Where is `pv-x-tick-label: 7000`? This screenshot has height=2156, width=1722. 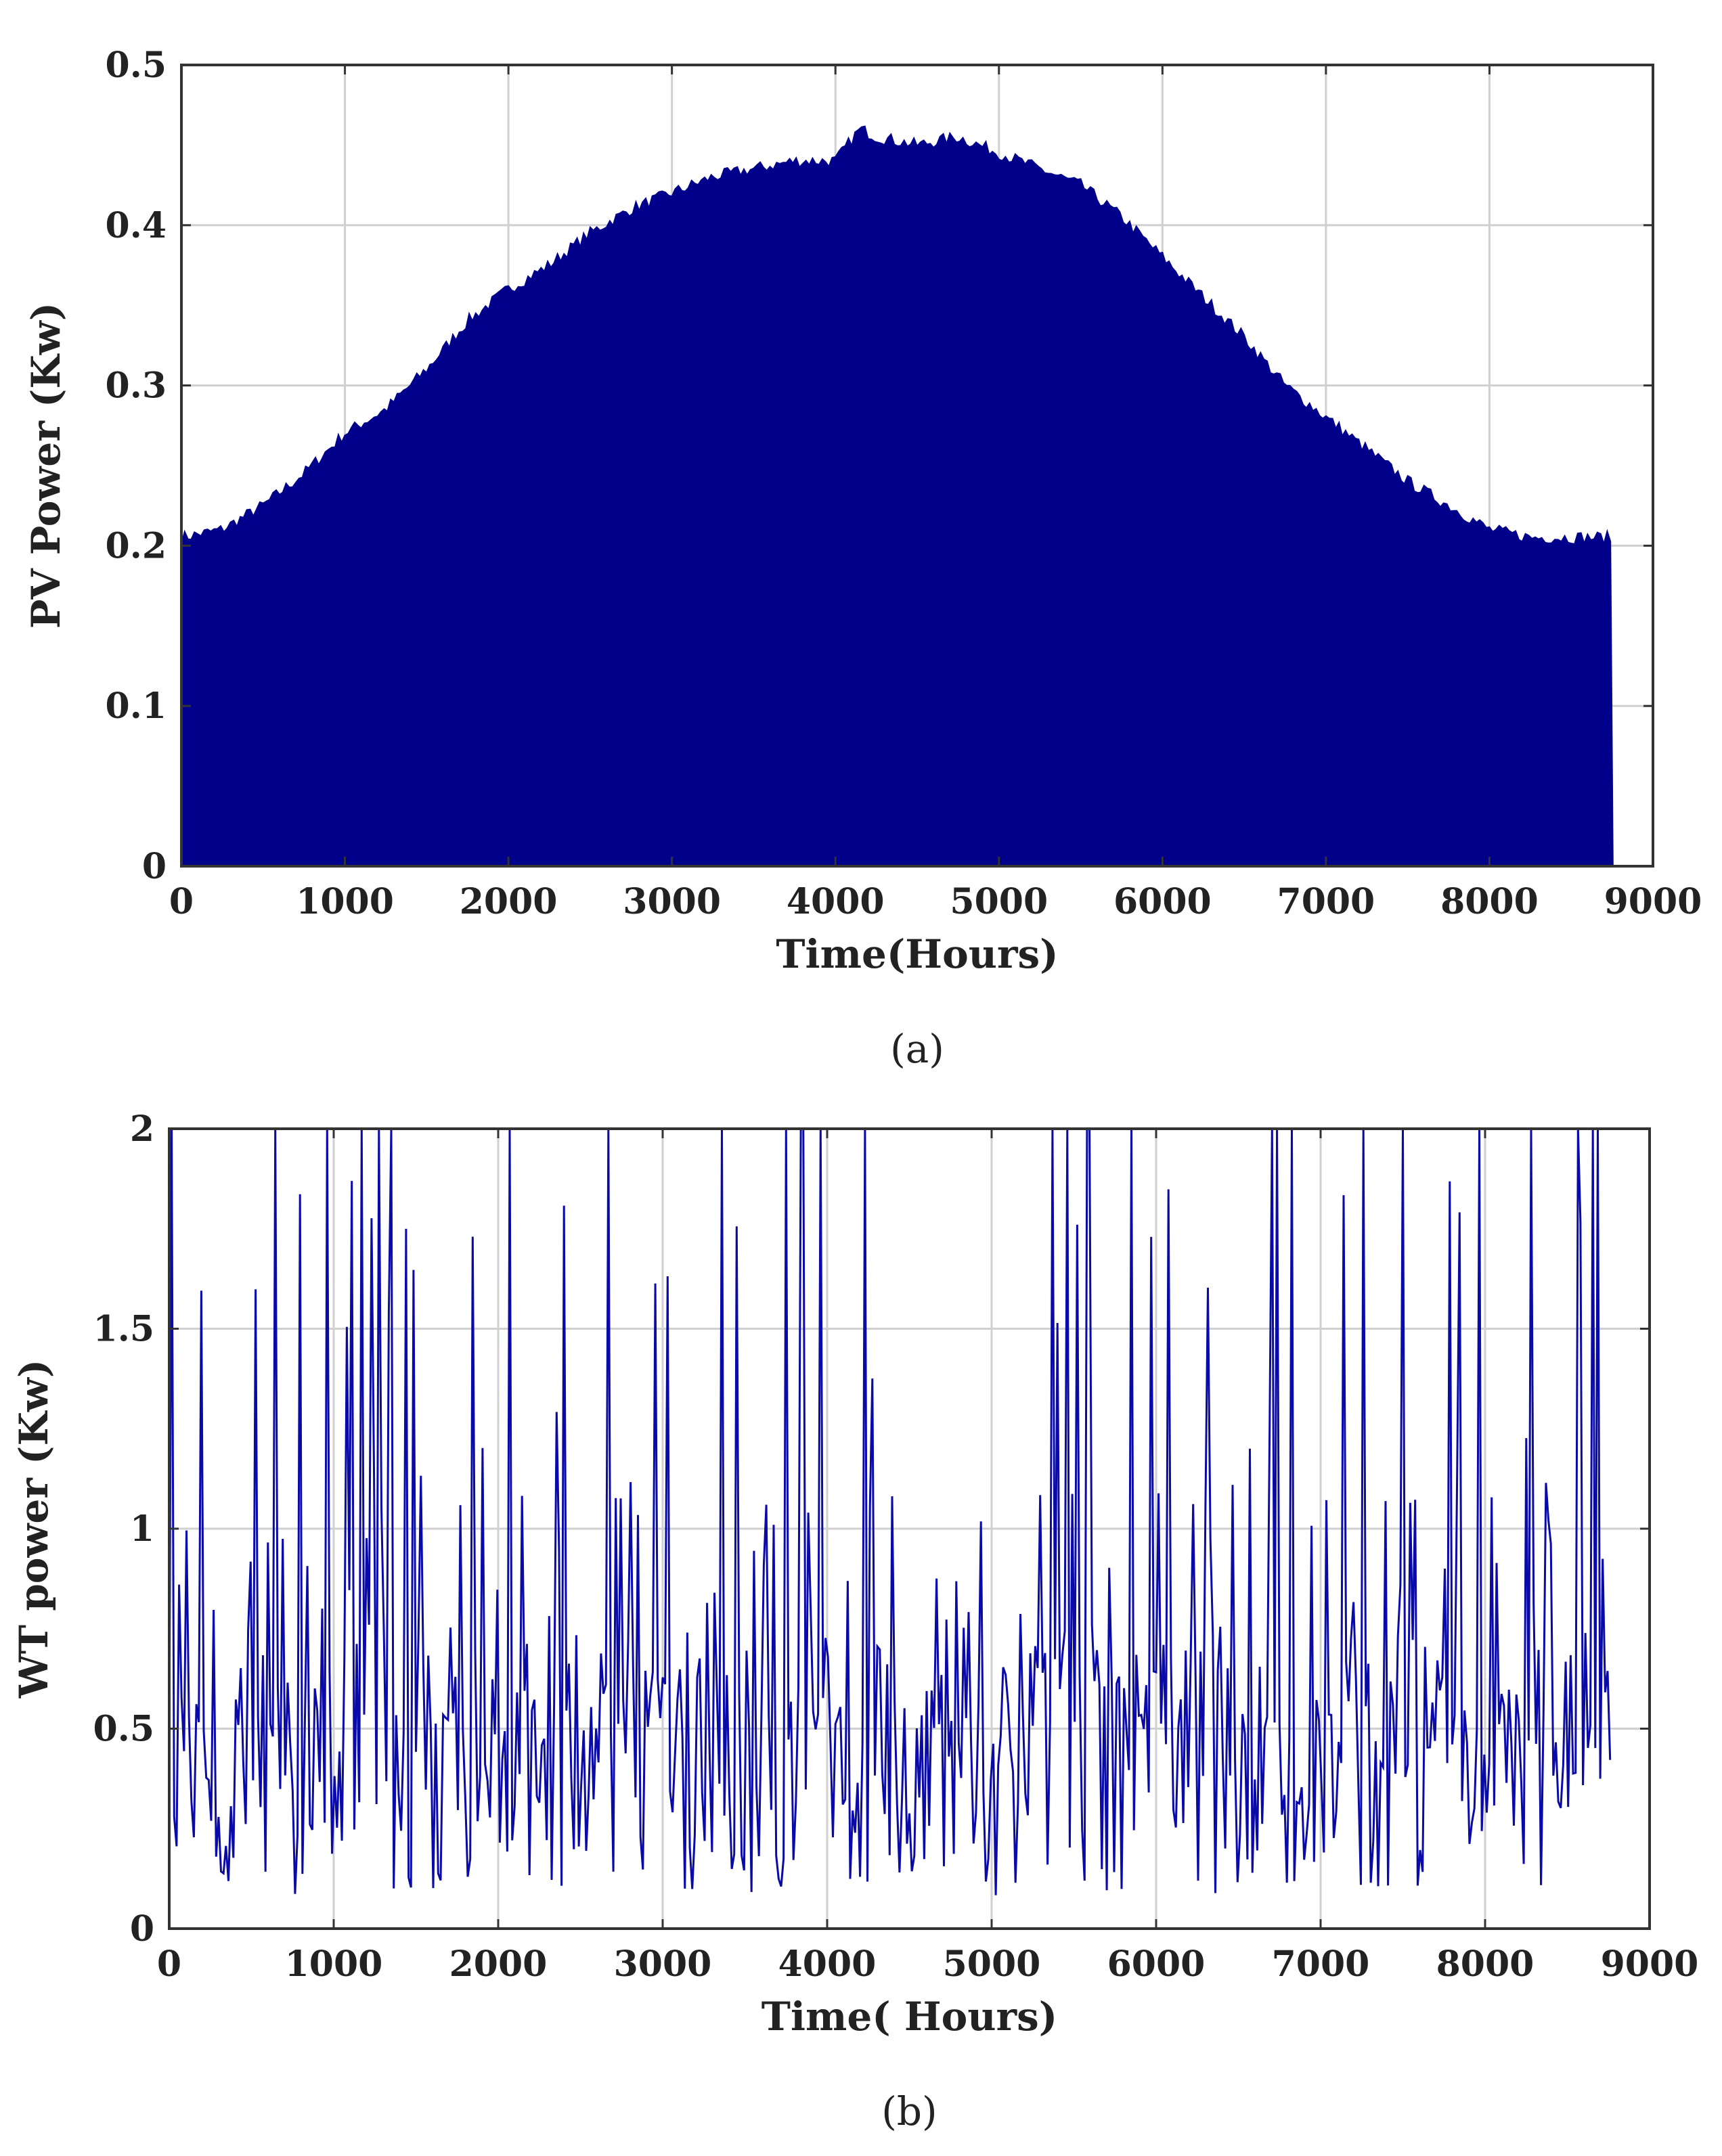
pv-x-tick-label: 7000 is located at coordinates (1326, 901).